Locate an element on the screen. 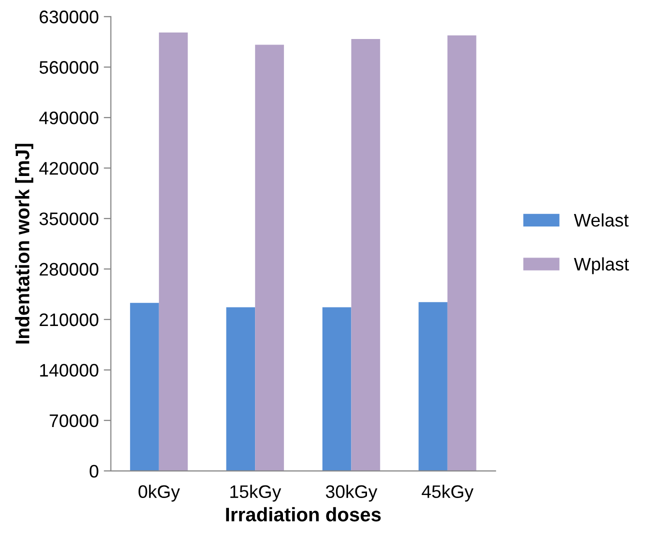 The width and height of the screenshot is (652, 554). legend-label: Welast is located at coordinates (601, 220).